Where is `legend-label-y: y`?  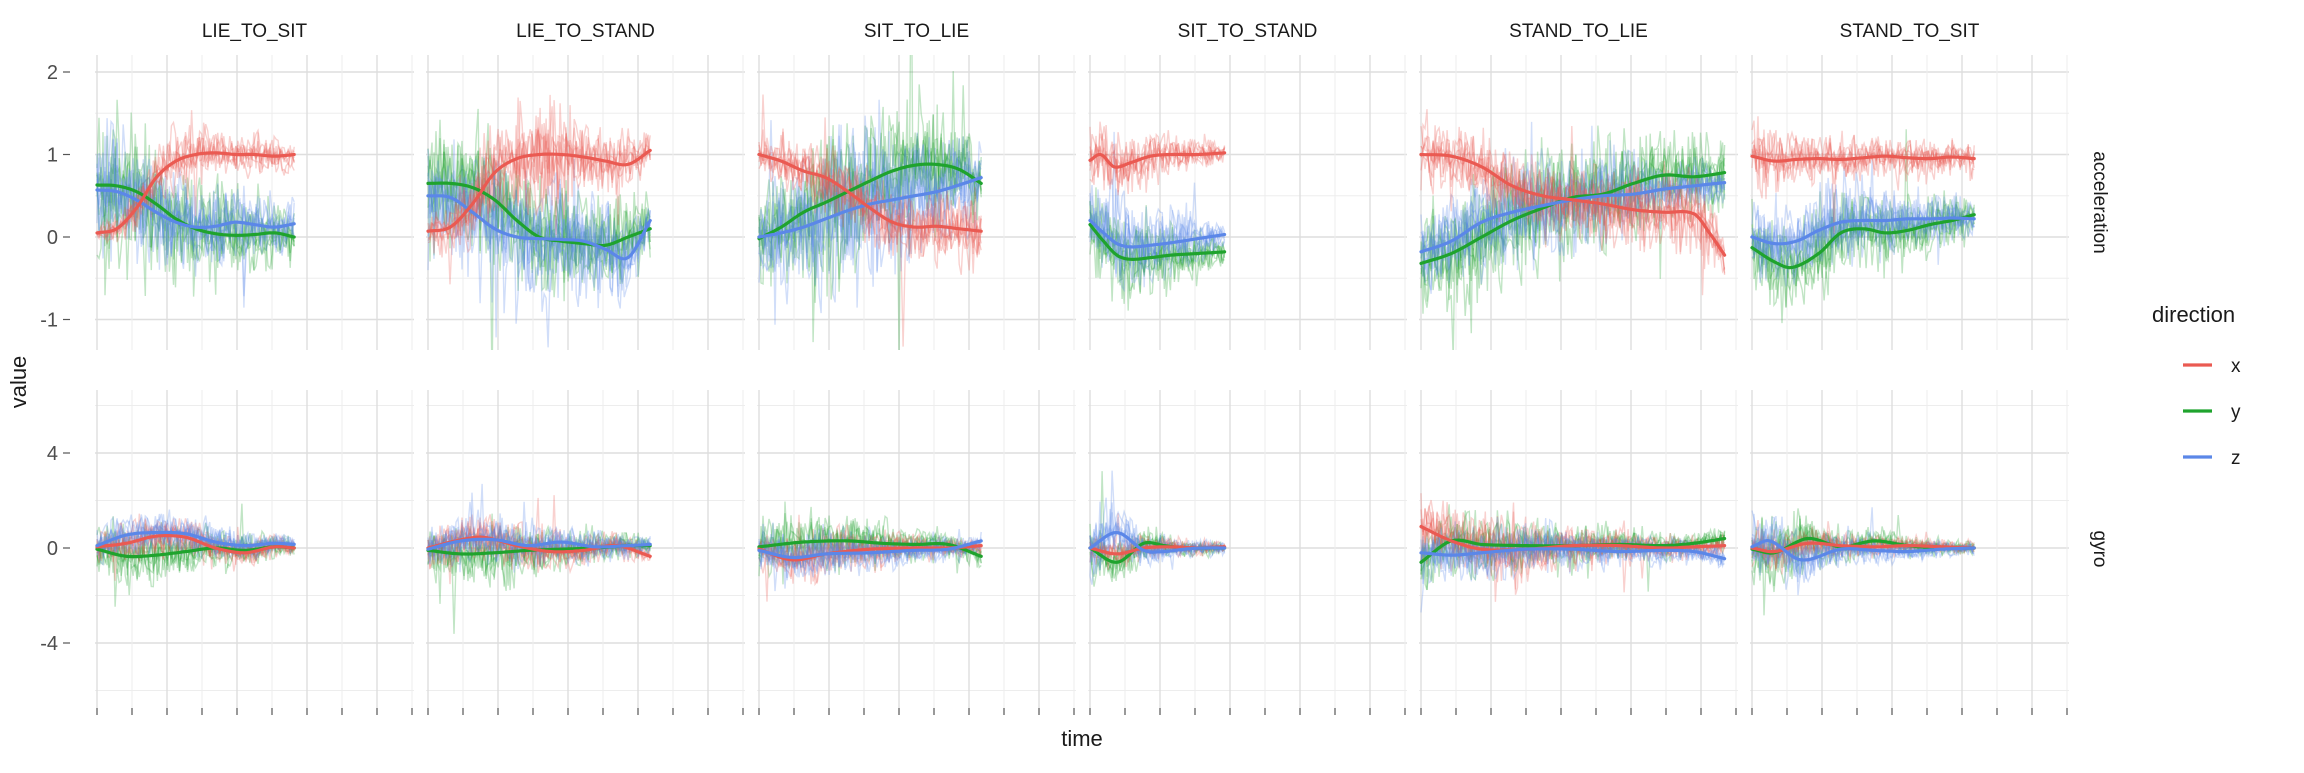
legend-label-y: y is located at coordinates (2236, 412).